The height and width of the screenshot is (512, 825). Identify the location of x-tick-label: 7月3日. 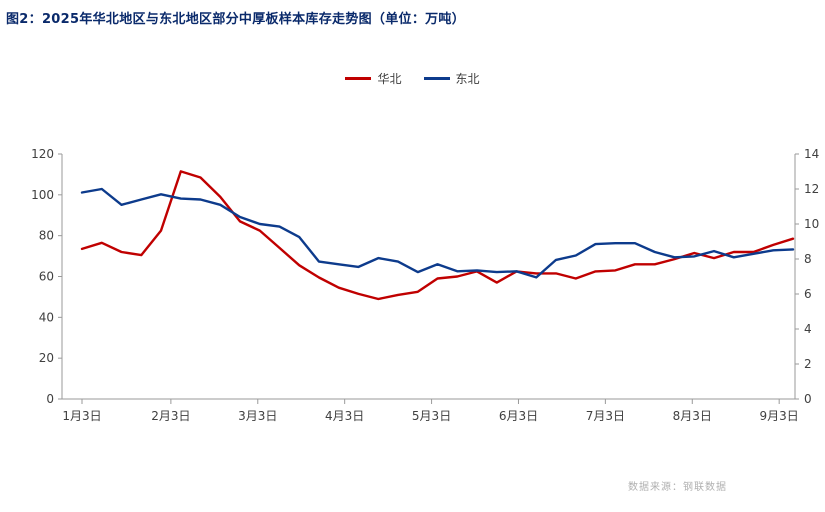
(605, 416).